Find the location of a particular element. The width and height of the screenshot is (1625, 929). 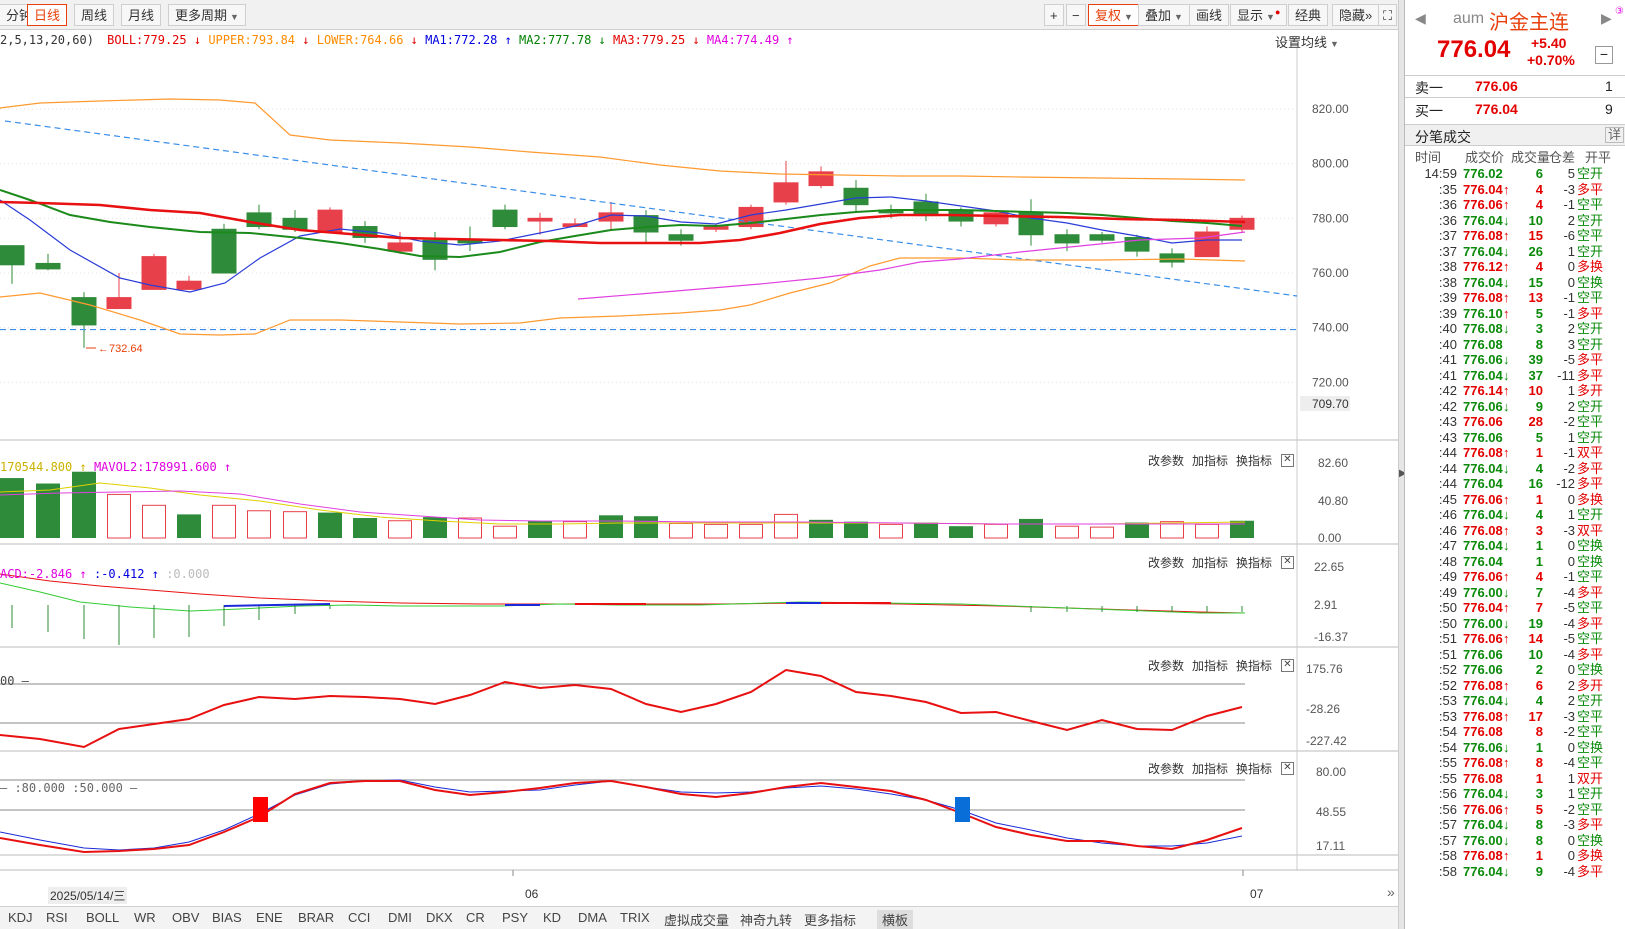

tick-time: :47 is located at coordinates (1447, 545).